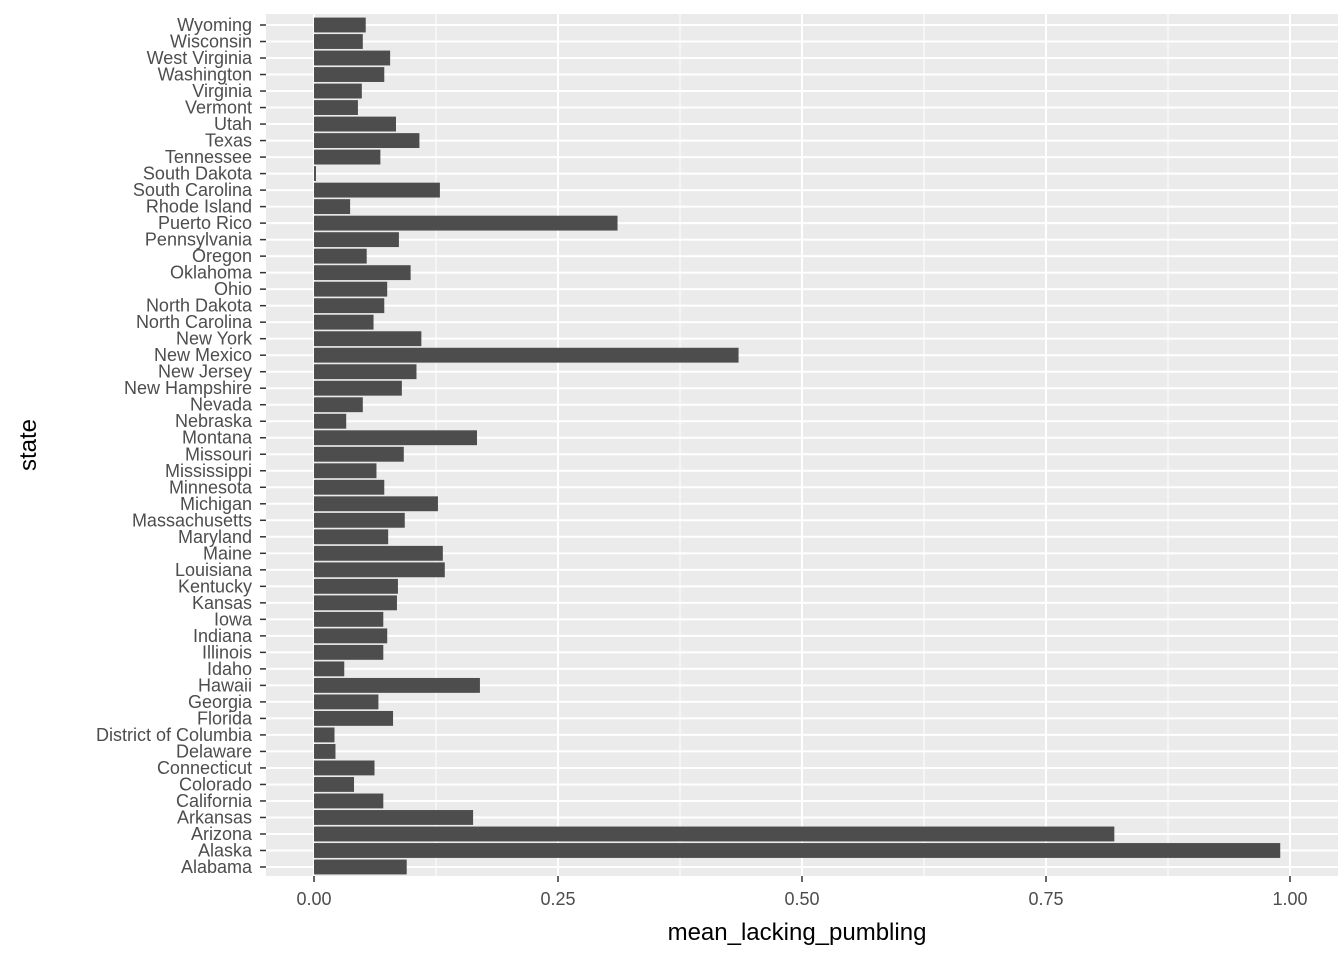 The image size is (1344, 960). Describe the element at coordinates (192, 520) in the screenshot. I see `y-tick-label: Massachusetts` at that location.